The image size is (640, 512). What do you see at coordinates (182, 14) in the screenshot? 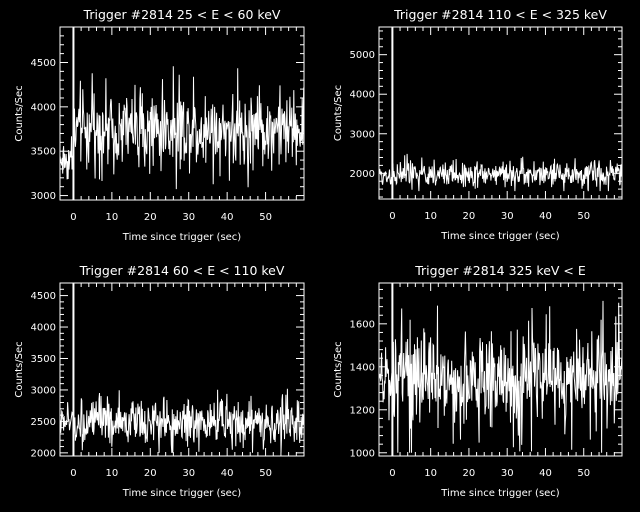
I see `chart-title: Trigger #2814 25 < E < 60 keV` at bounding box center [182, 14].